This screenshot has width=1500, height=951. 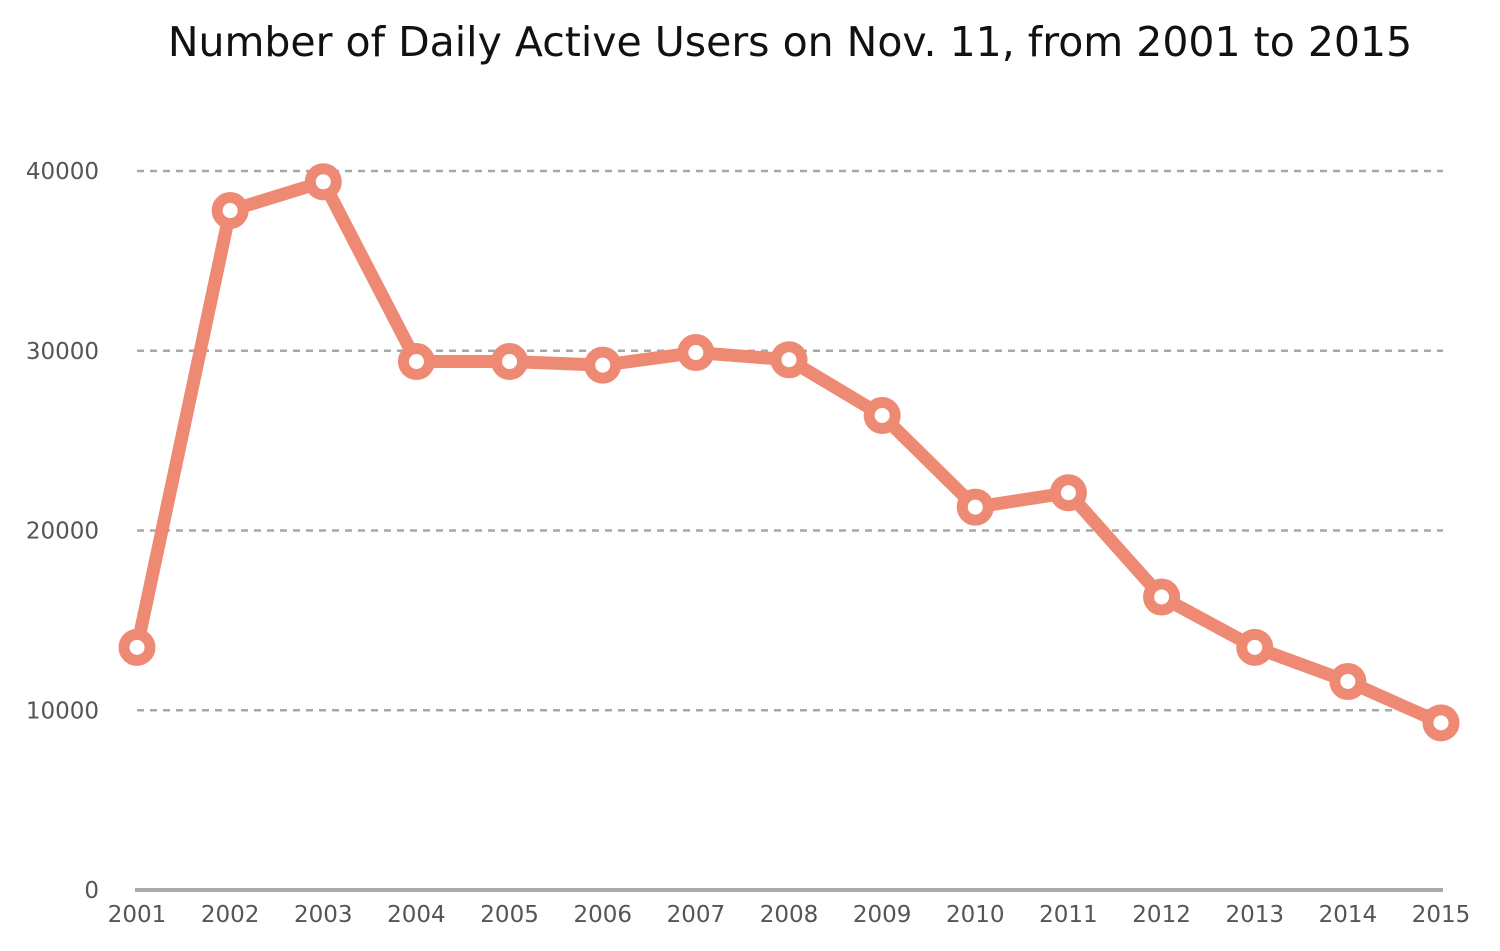 I want to click on y-tick-label: 30000, so click(x=62, y=352).